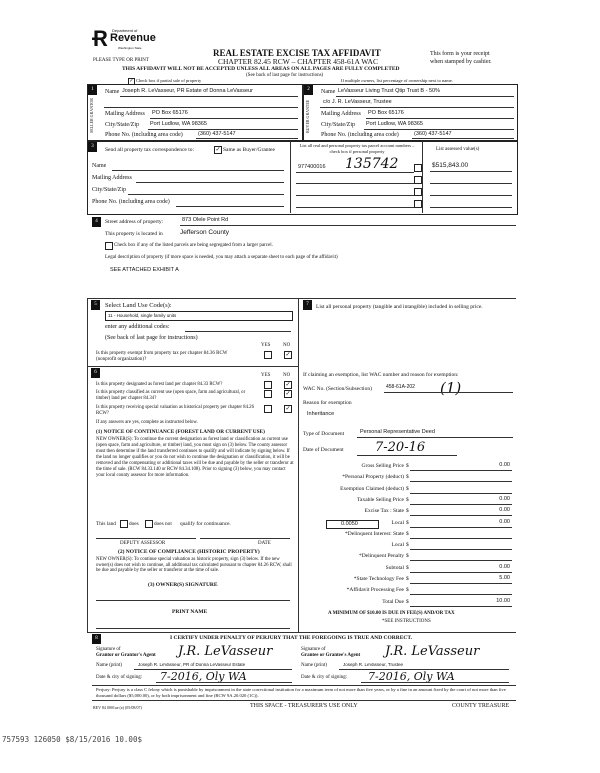  Describe the element at coordinates (218, 150) in the screenshot. I see `same-as-buyer-checkbox: ✓` at that location.